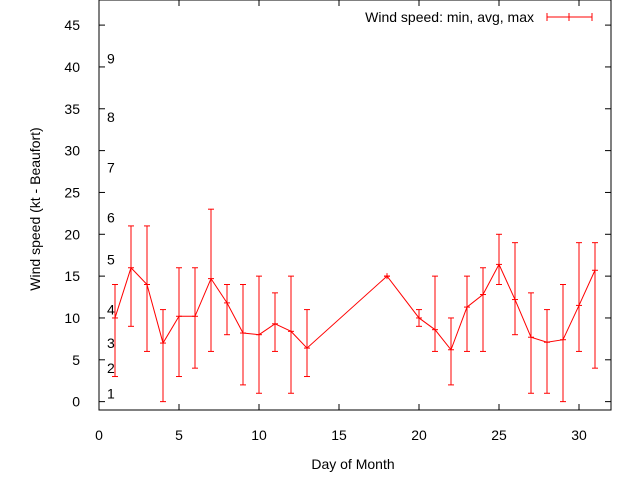 This screenshot has width=640, height=480. I want to click on beaufort-label: 7, so click(111, 167).